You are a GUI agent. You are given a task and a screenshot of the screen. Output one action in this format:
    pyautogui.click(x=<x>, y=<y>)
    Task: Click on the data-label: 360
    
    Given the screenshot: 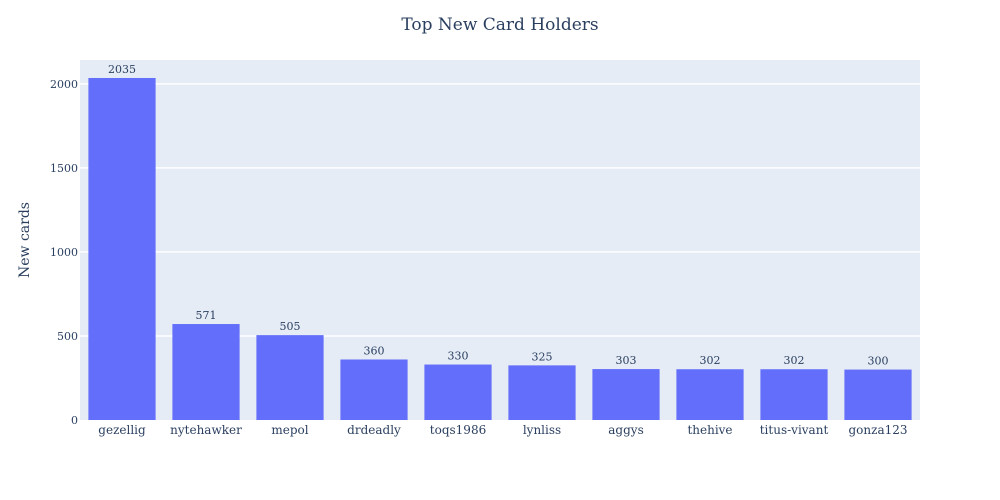 What is the action you would take?
    pyautogui.click(x=374, y=350)
    